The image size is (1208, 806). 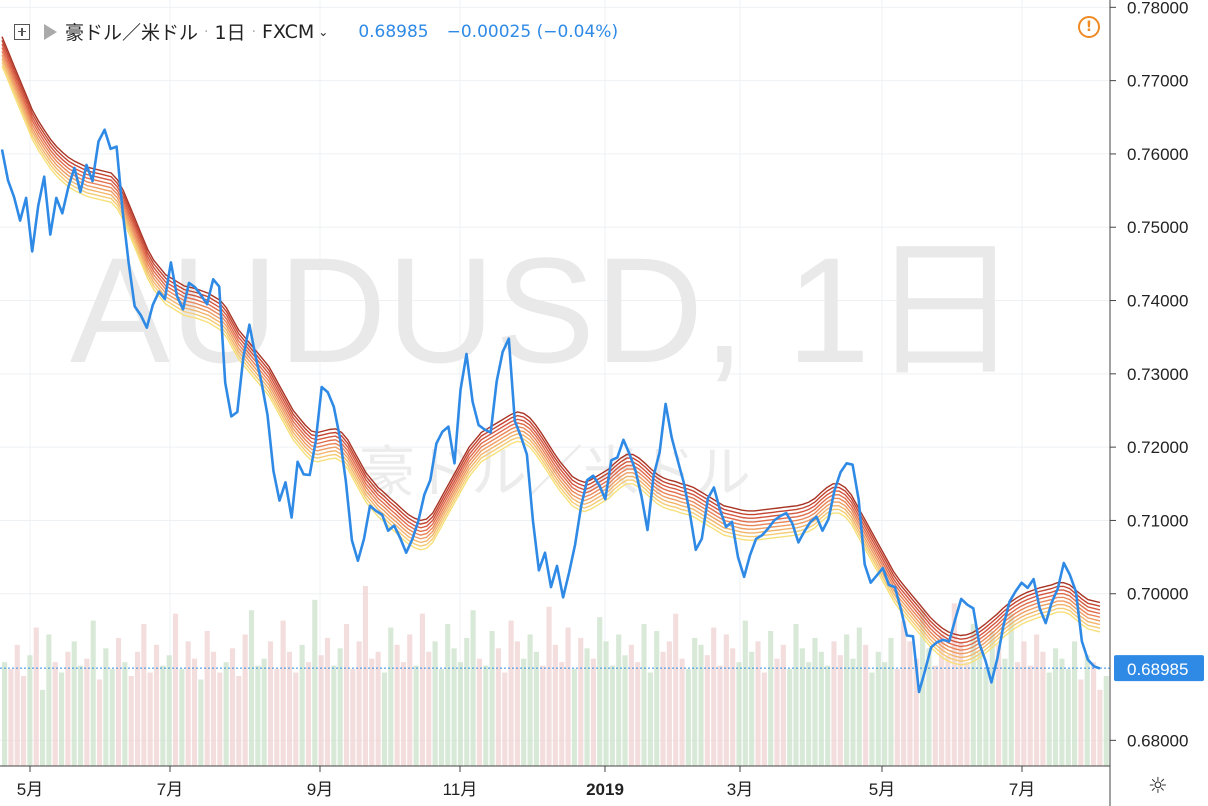 I want to click on gear-icon: ☼, so click(x=1158, y=786).